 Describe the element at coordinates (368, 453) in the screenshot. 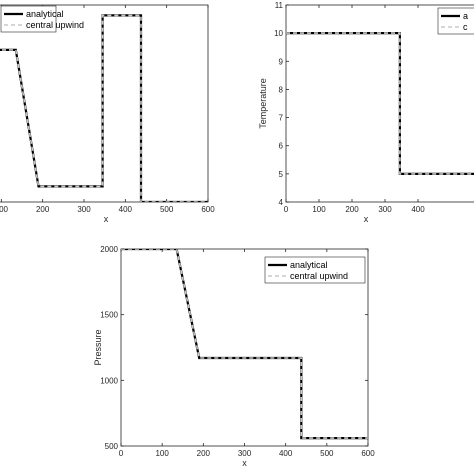

I see `pressure-xtick-label: 600` at that location.